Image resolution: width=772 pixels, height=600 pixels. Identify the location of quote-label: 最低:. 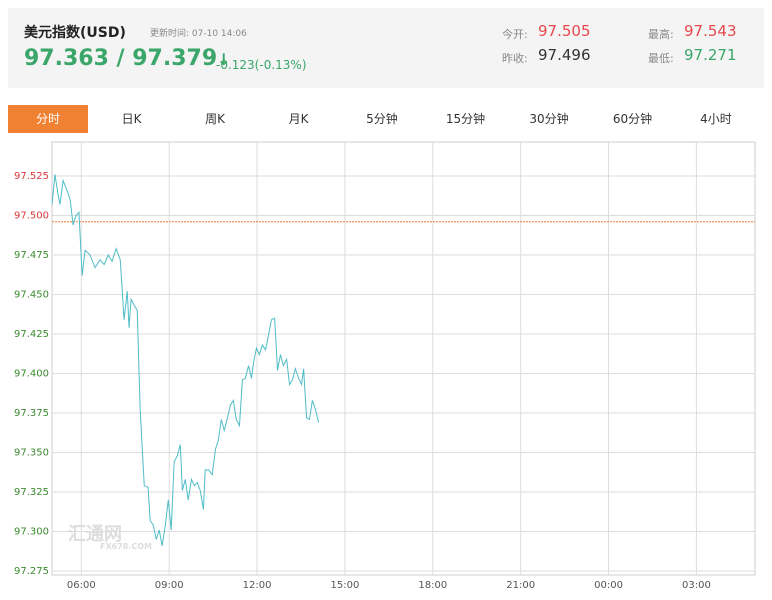
(661, 58).